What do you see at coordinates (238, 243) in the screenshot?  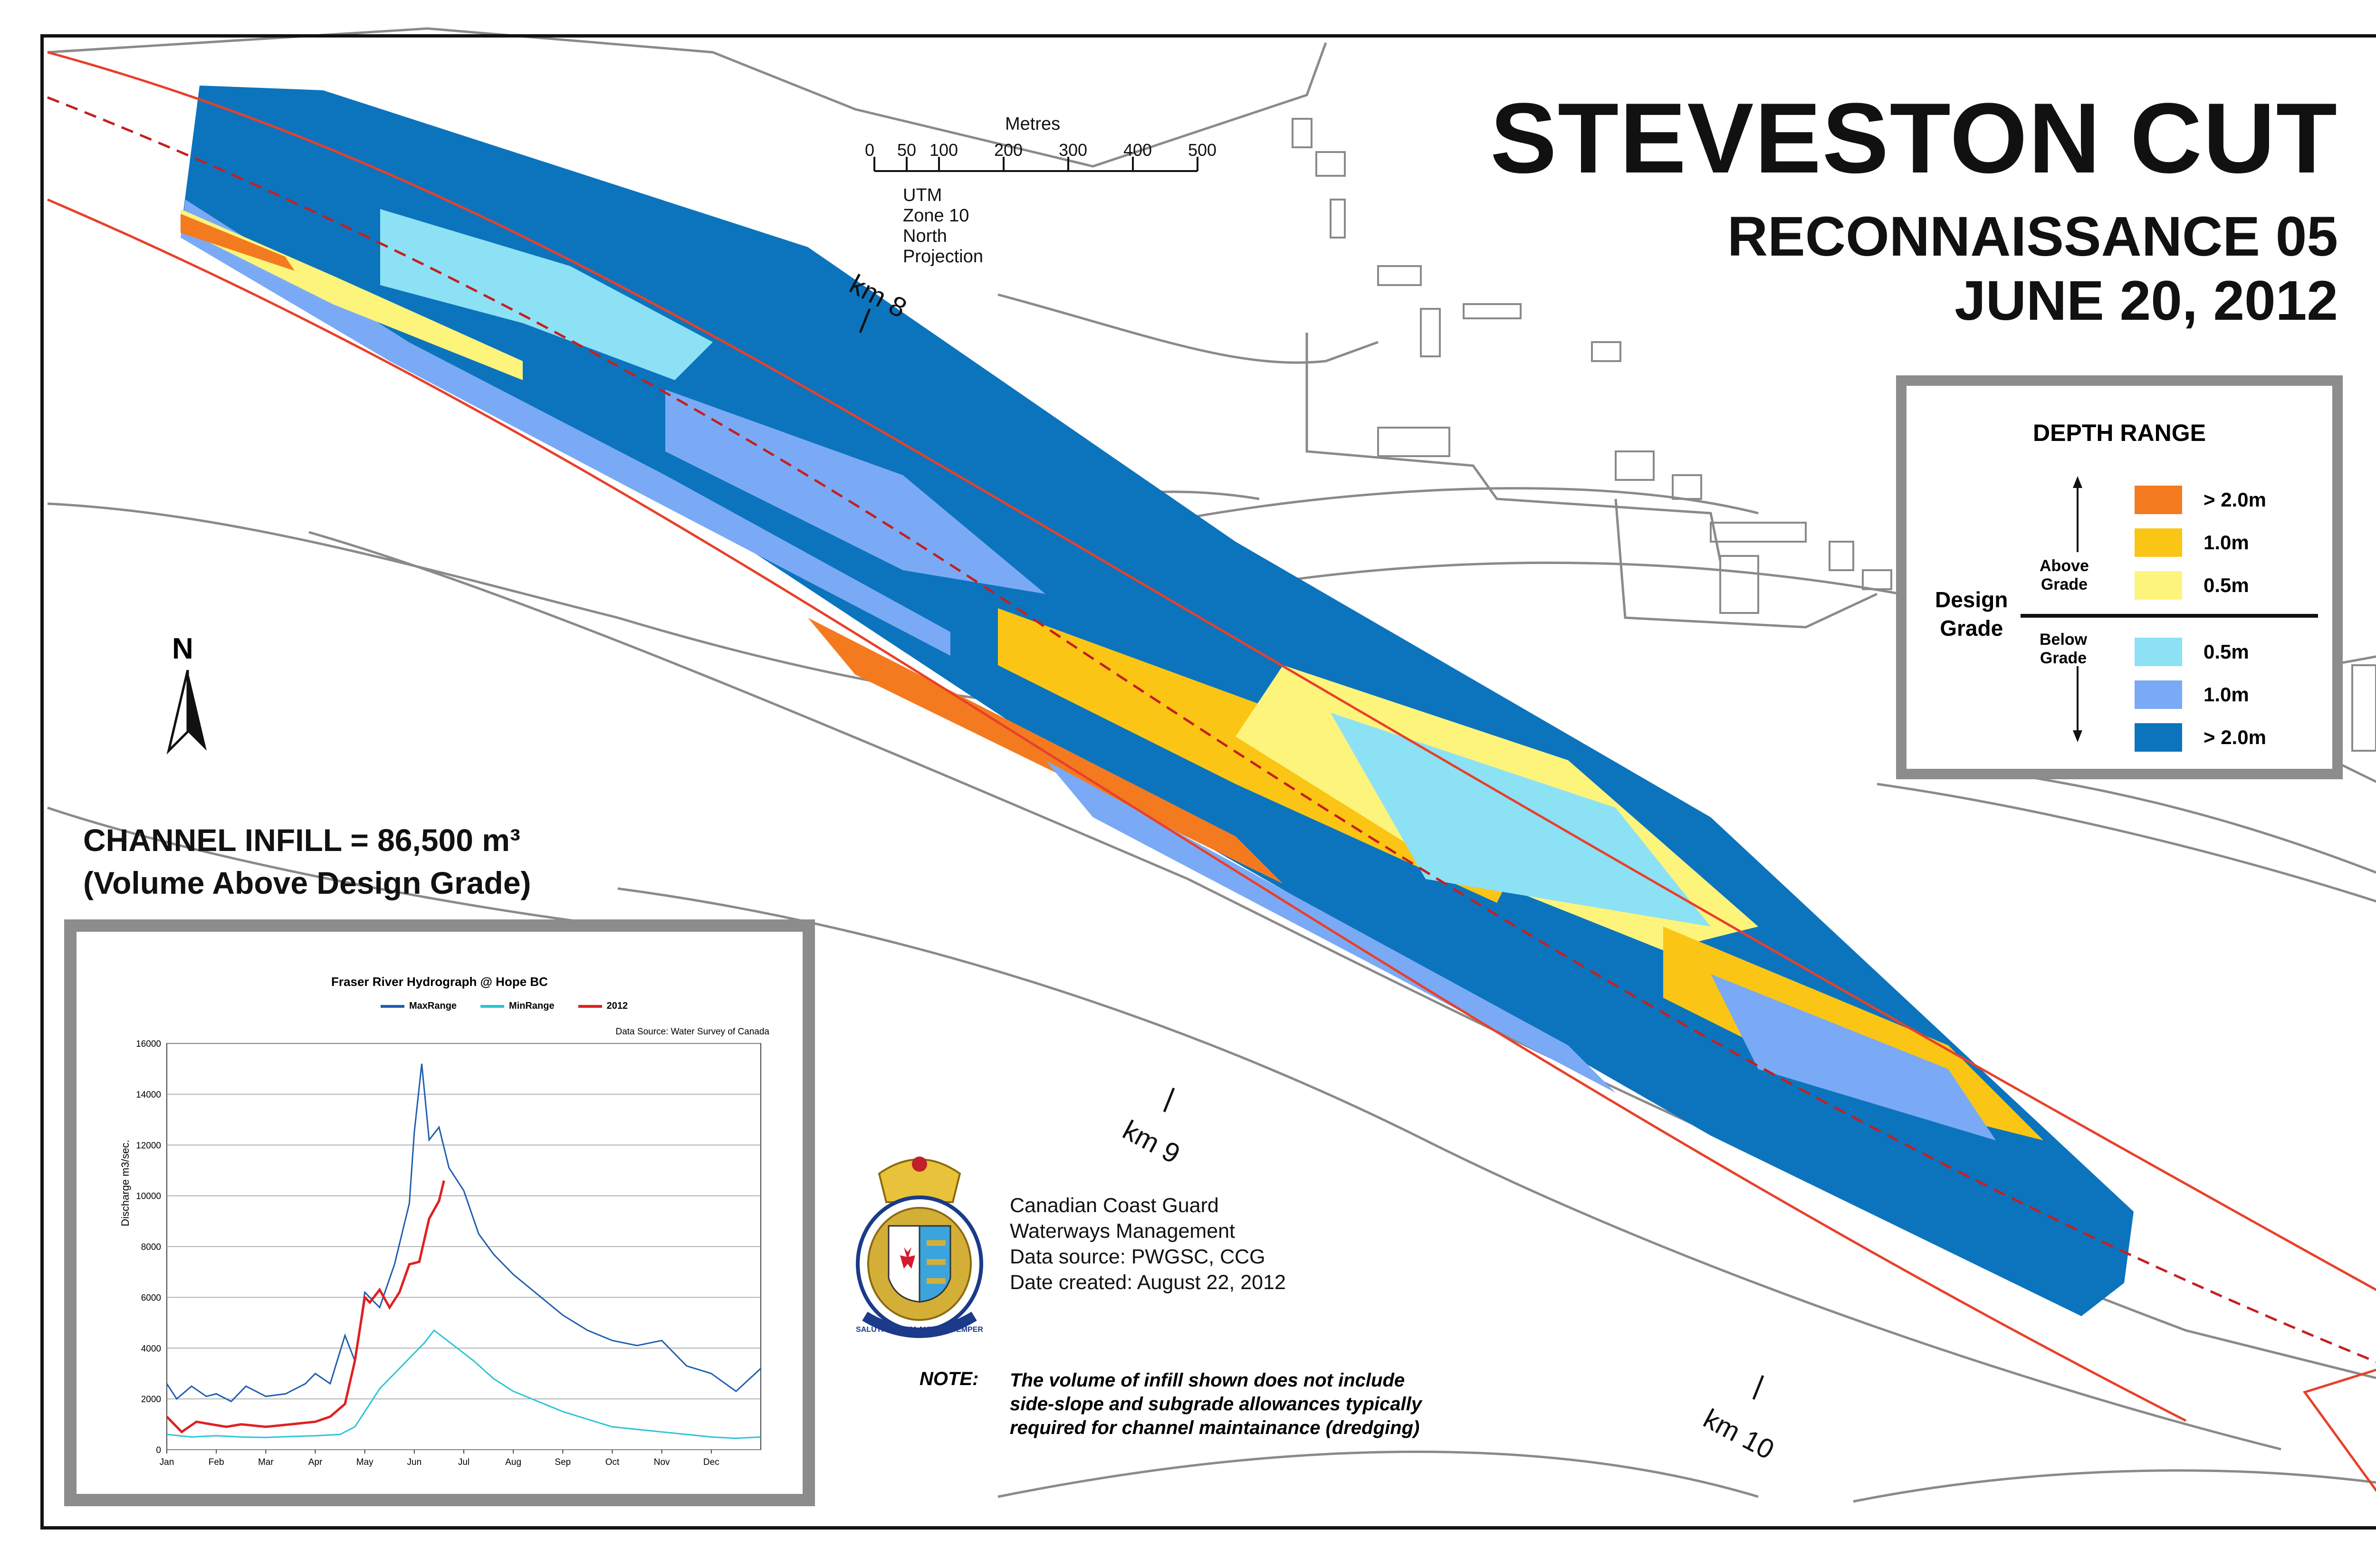 I see `depth-band-above-2m` at bounding box center [238, 243].